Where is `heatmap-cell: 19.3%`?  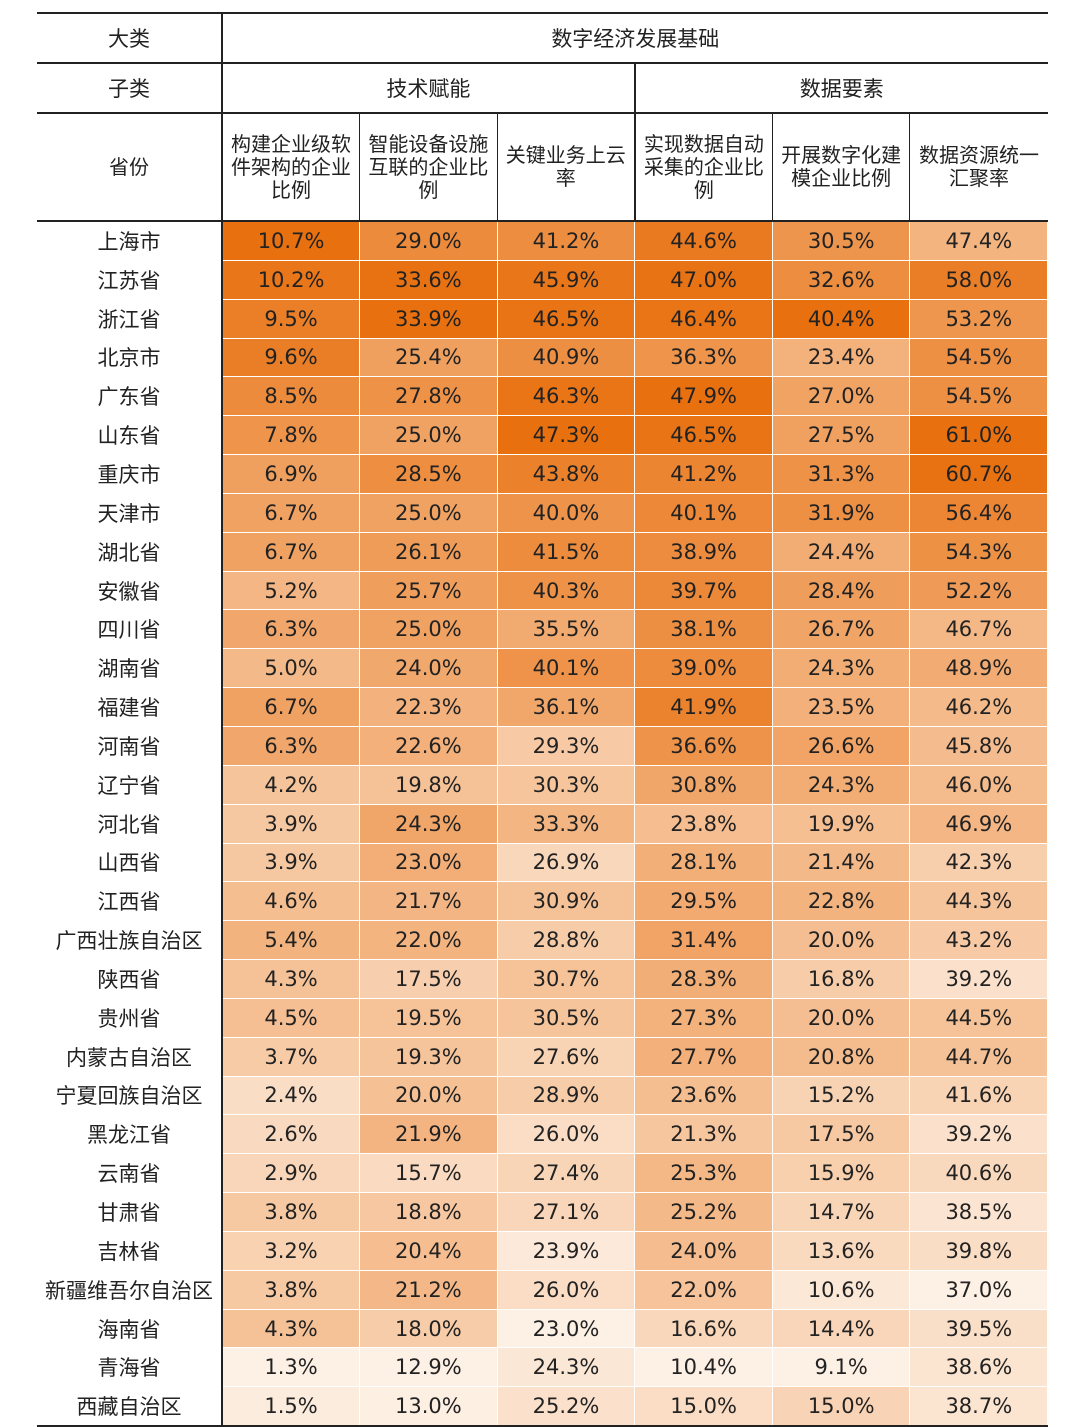
heatmap-cell: 19.3% is located at coordinates (428, 1057).